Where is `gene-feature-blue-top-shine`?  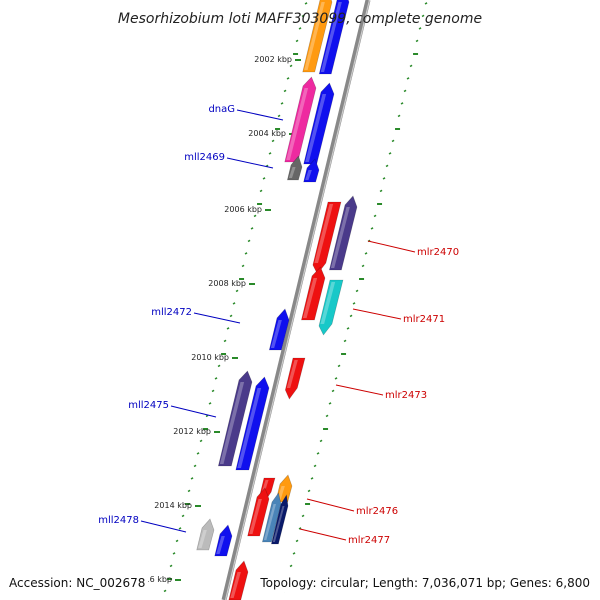
gene-feature-blue-top-shine is located at coordinates (331, 37).